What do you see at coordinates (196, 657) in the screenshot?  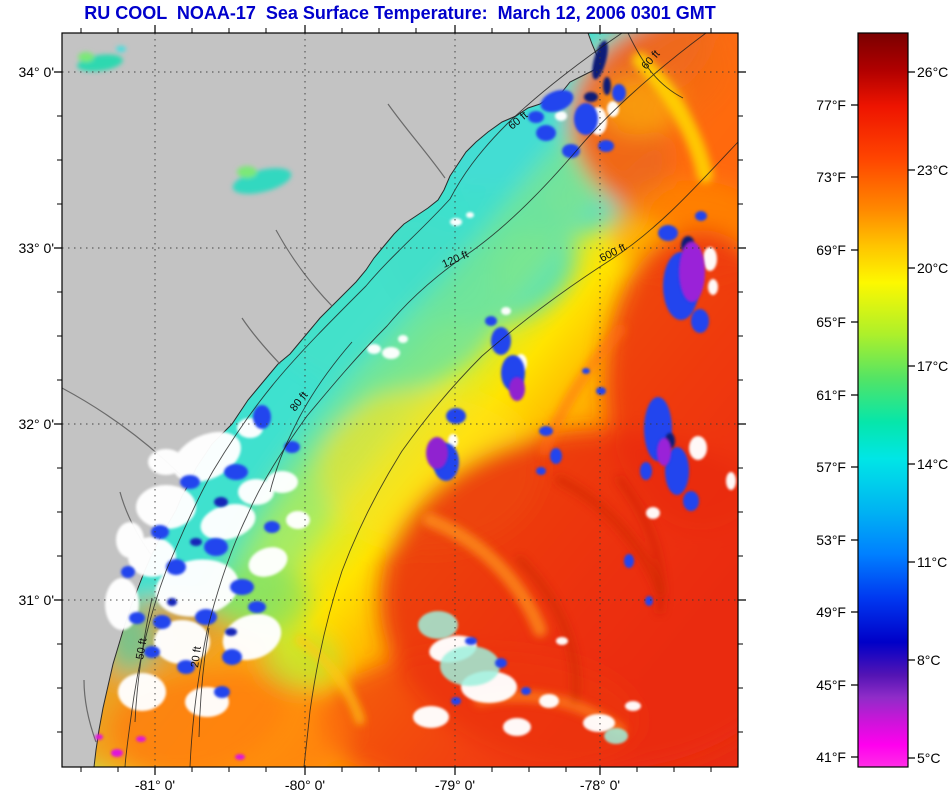 I see `contour-label: 20 ft` at bounding box center [196, 657].